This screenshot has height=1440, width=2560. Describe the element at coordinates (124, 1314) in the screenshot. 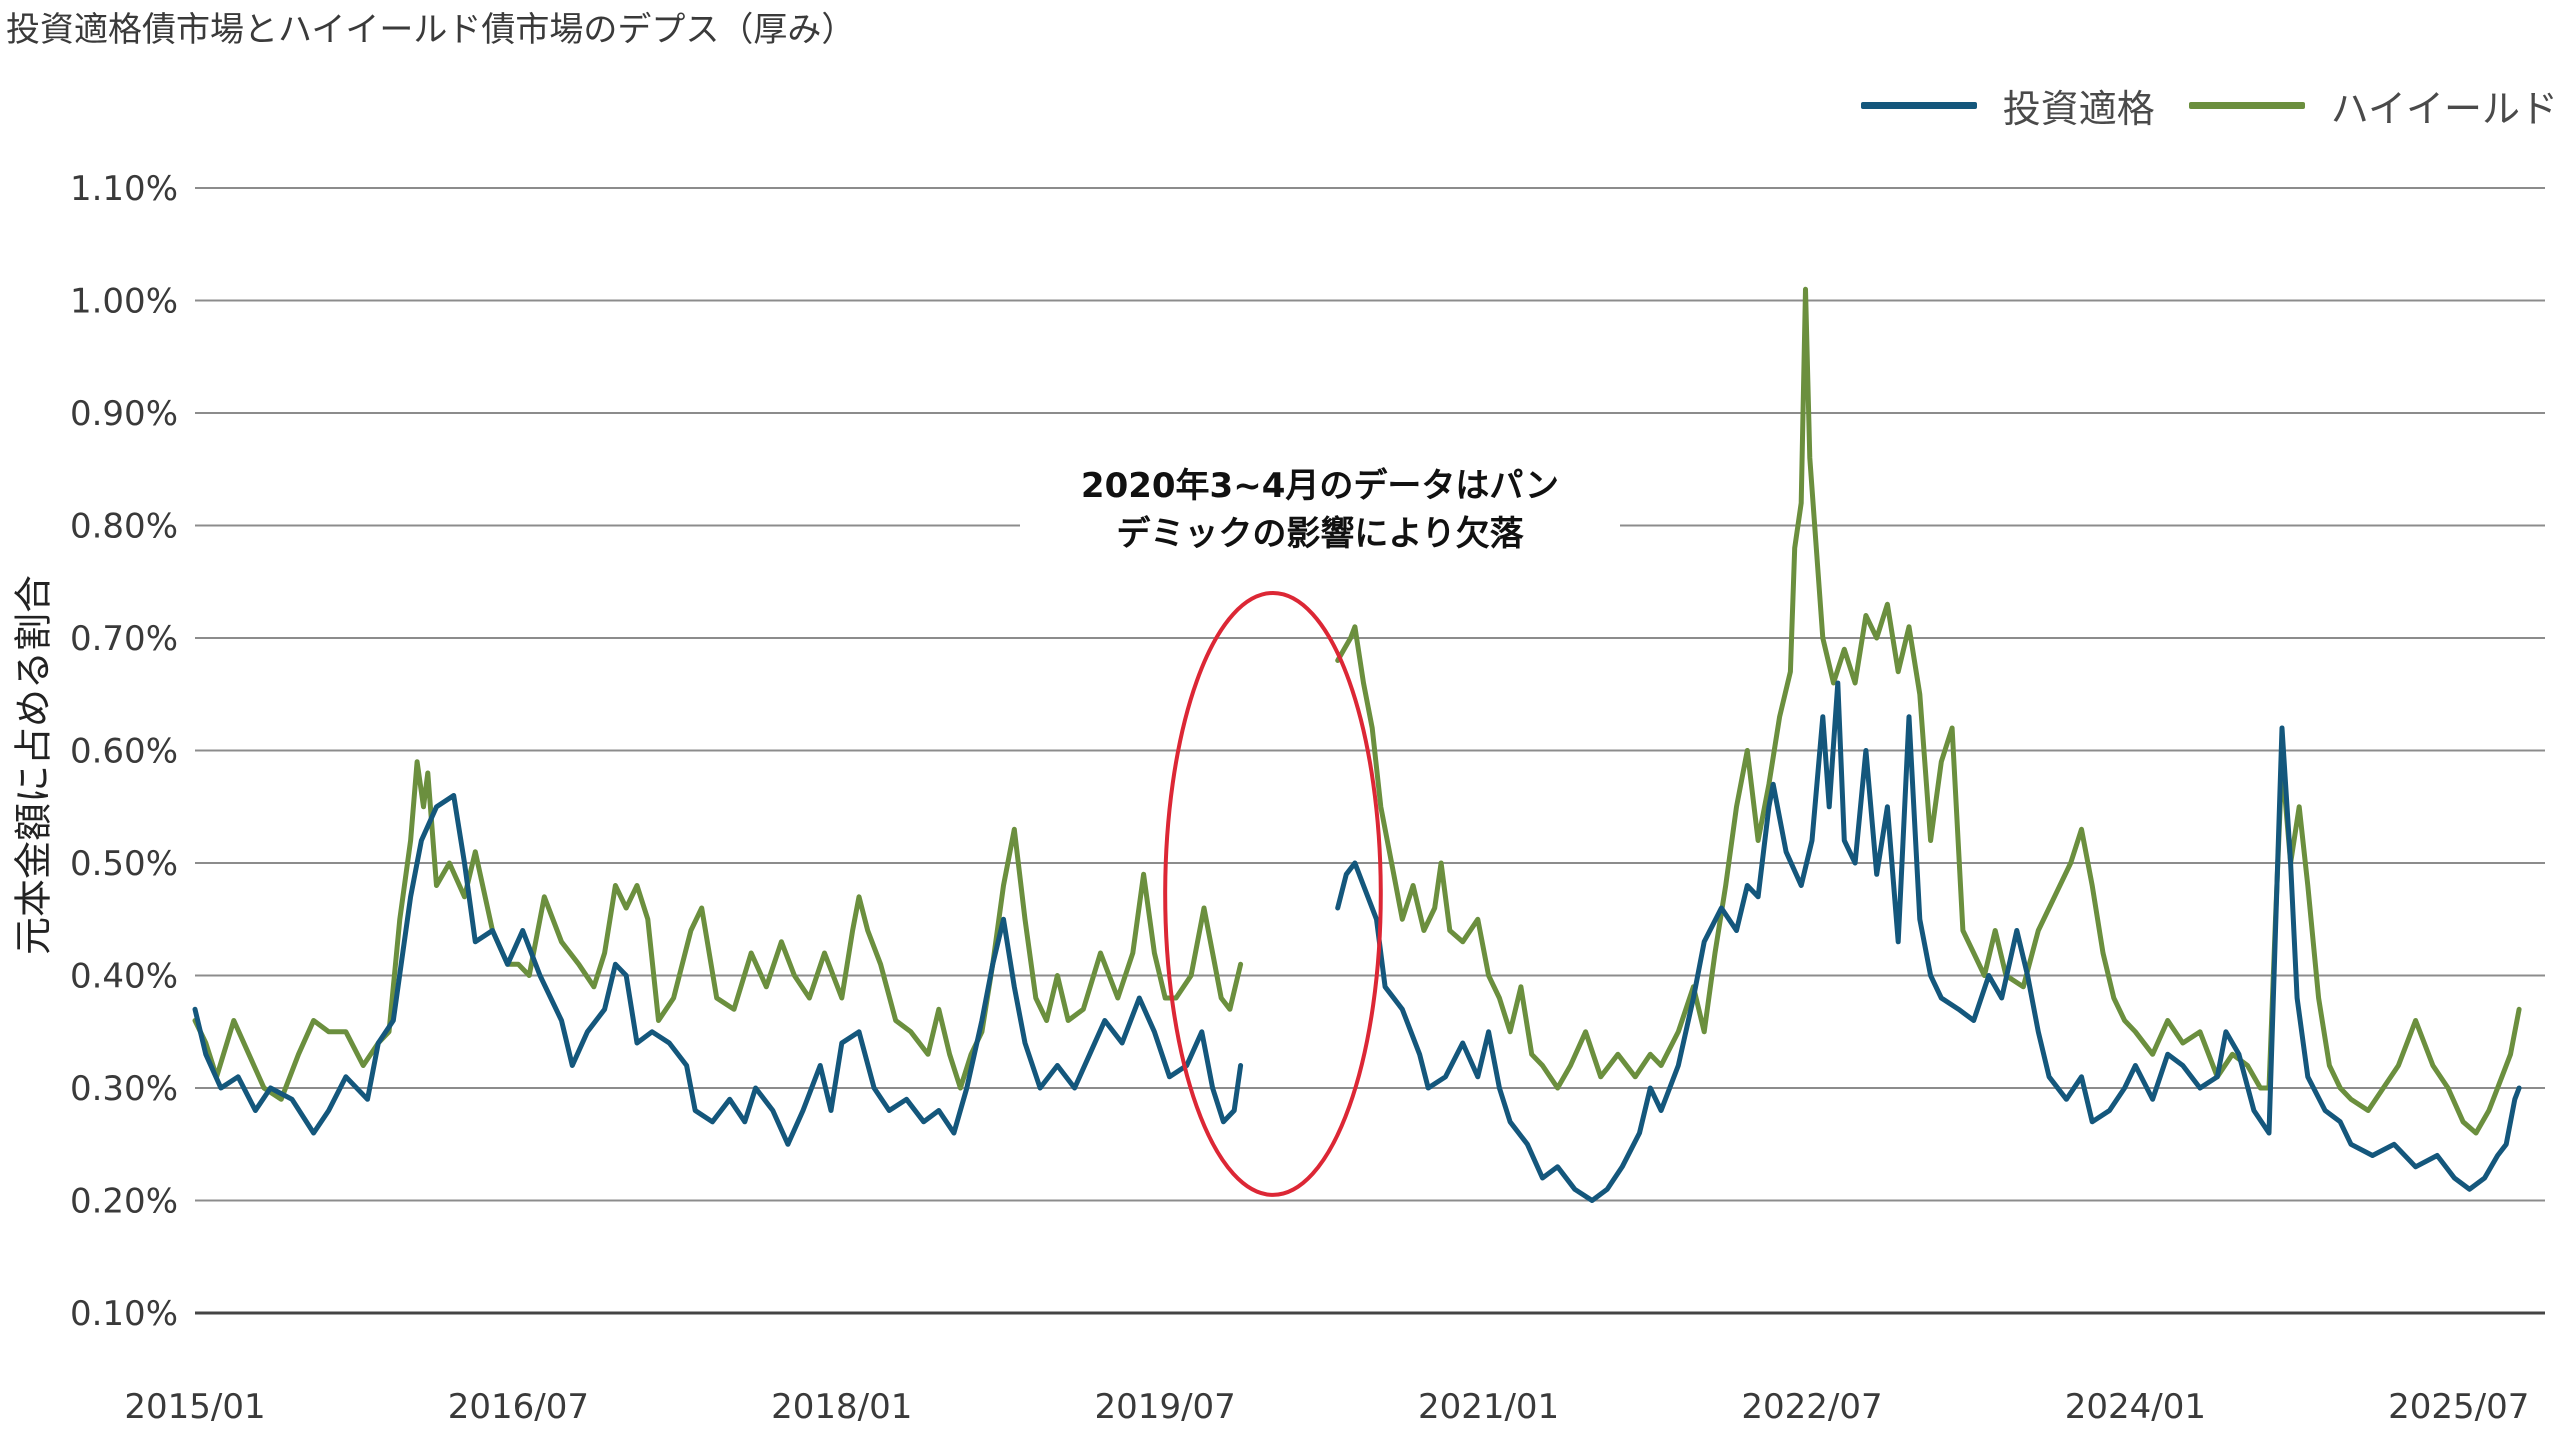

I see `y-tick-label: 0.10%` at that location.